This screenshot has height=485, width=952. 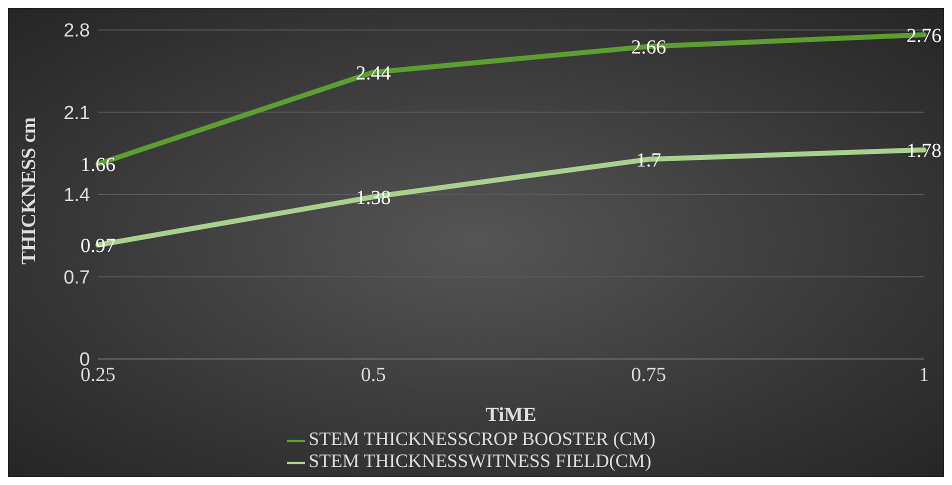 What do you see at coordinates (77, 277) in the screenshot?
I see `y-tick-label: 0.7` at bounding box center [77, 277].